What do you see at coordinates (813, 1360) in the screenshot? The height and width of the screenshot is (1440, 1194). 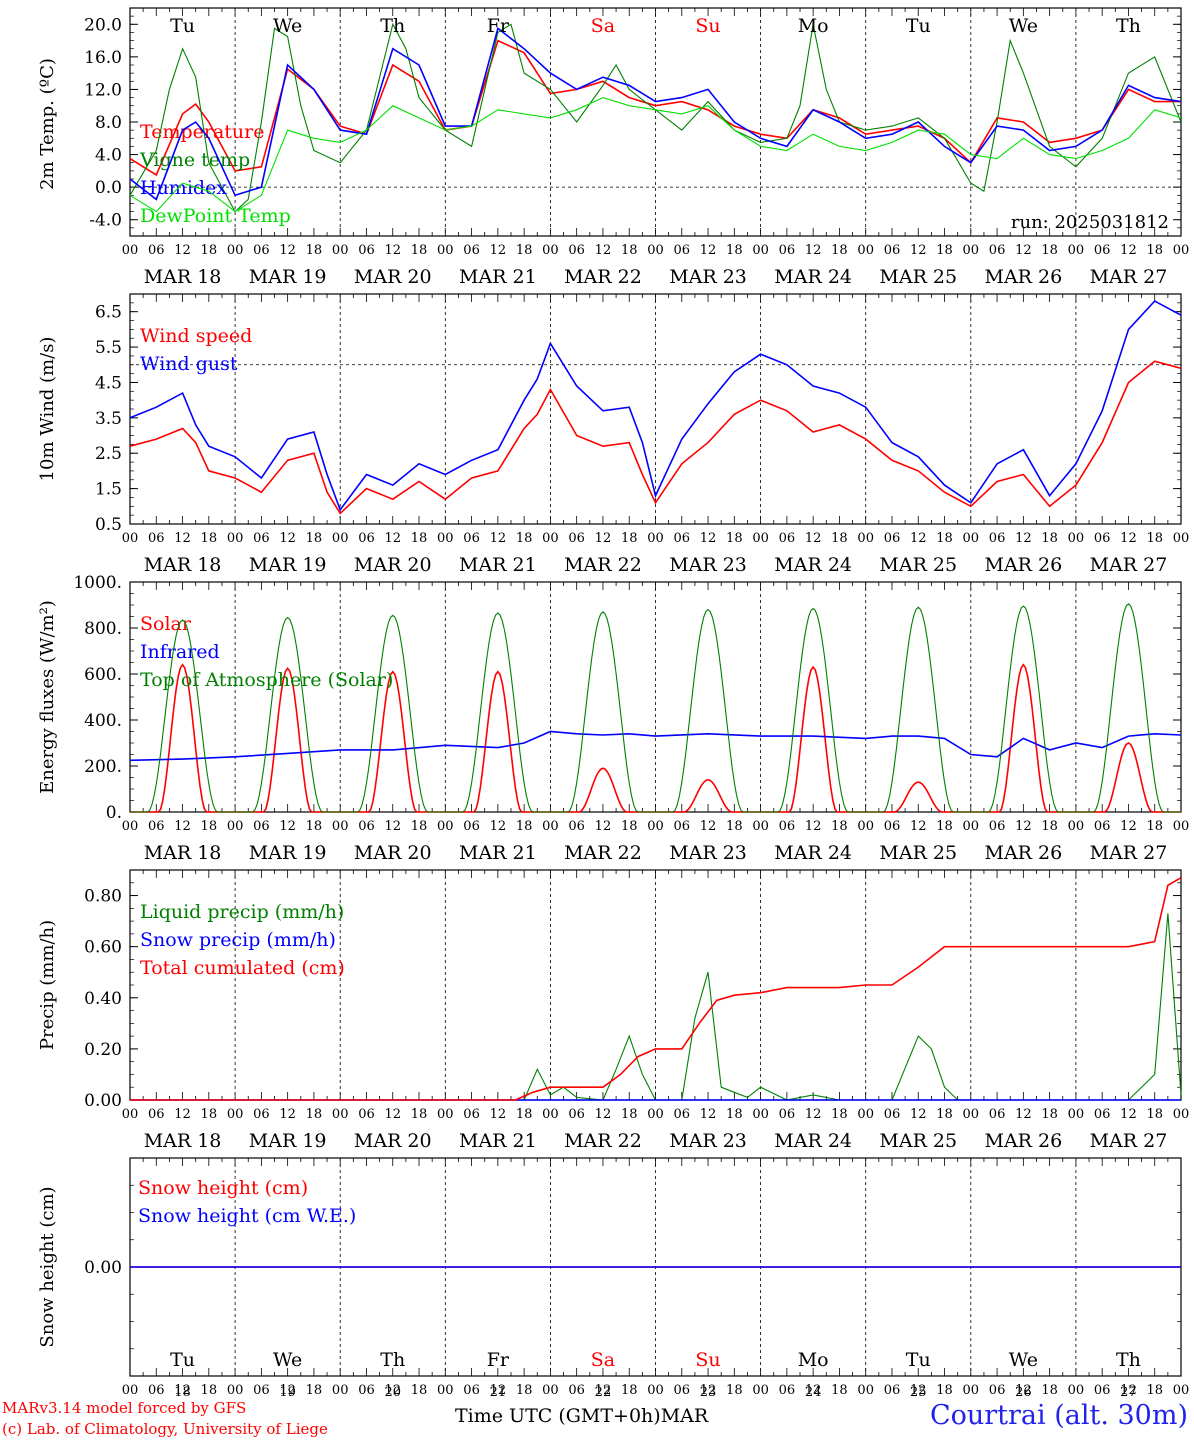 I see `weekday-label: Mo` at bounding box center [813, 1360].